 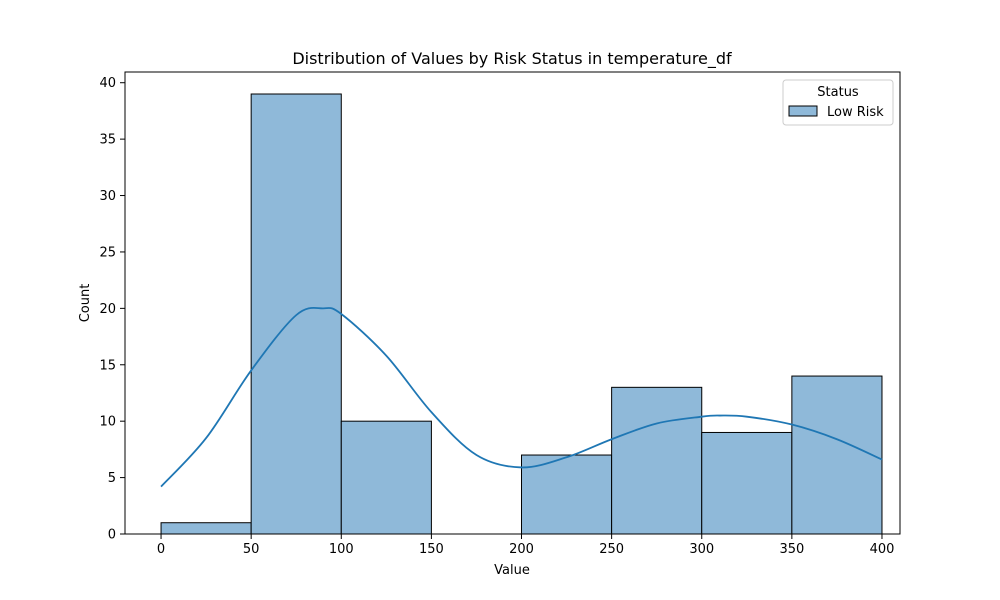 I want to click on legend-title: Status, so click(x=838, y=92).